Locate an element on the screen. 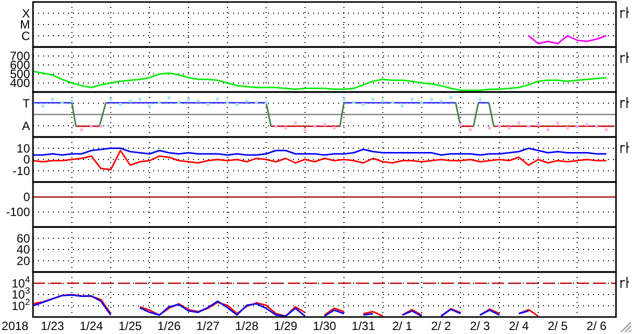  x-tick-label: 2/ 2 is located at coordinates (441, 326).